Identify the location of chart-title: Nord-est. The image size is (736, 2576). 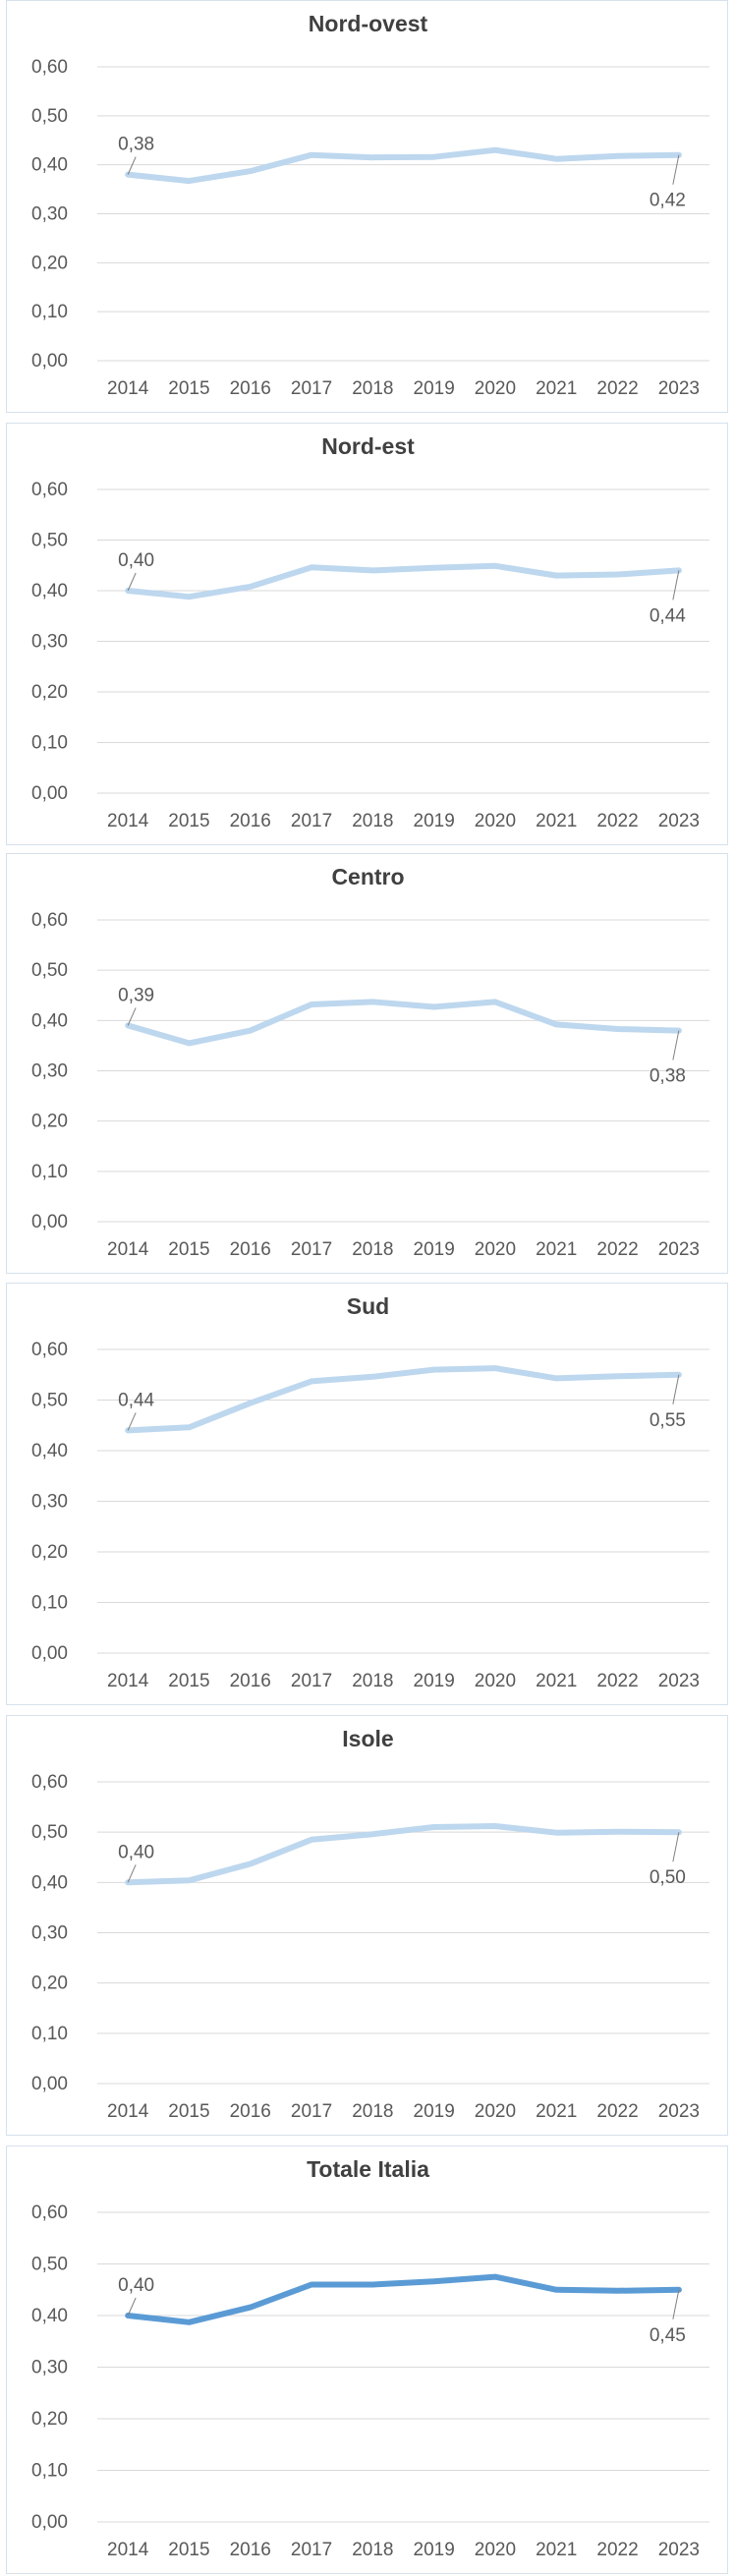
(368, 446).